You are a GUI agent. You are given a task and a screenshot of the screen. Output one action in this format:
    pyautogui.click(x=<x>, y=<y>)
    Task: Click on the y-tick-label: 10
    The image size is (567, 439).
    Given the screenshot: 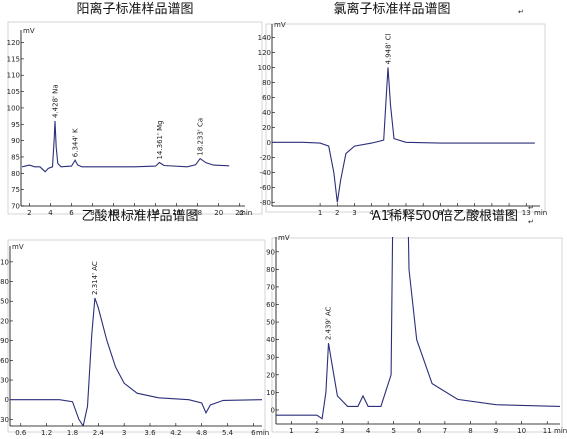 What is the action you would take?
    pyautogui.click(x=270, y=393)
    